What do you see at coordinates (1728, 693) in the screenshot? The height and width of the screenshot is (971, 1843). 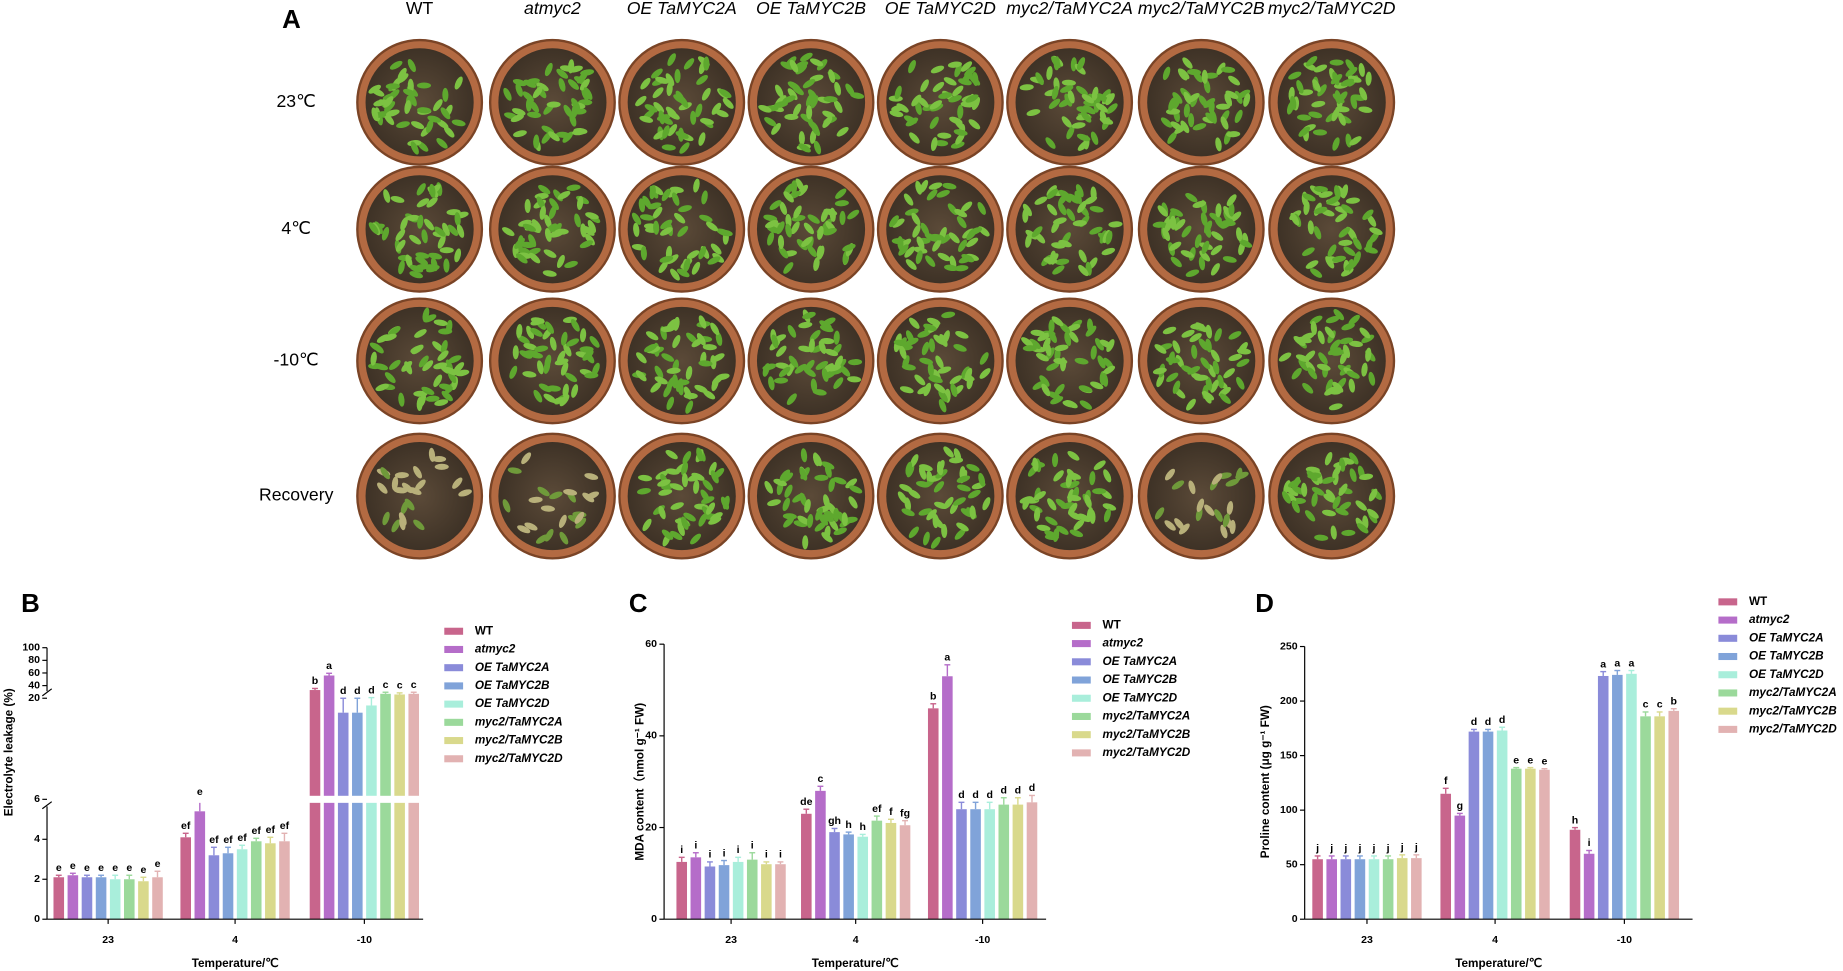 I see `legend-swatch` at bounding box center [1728, 693].